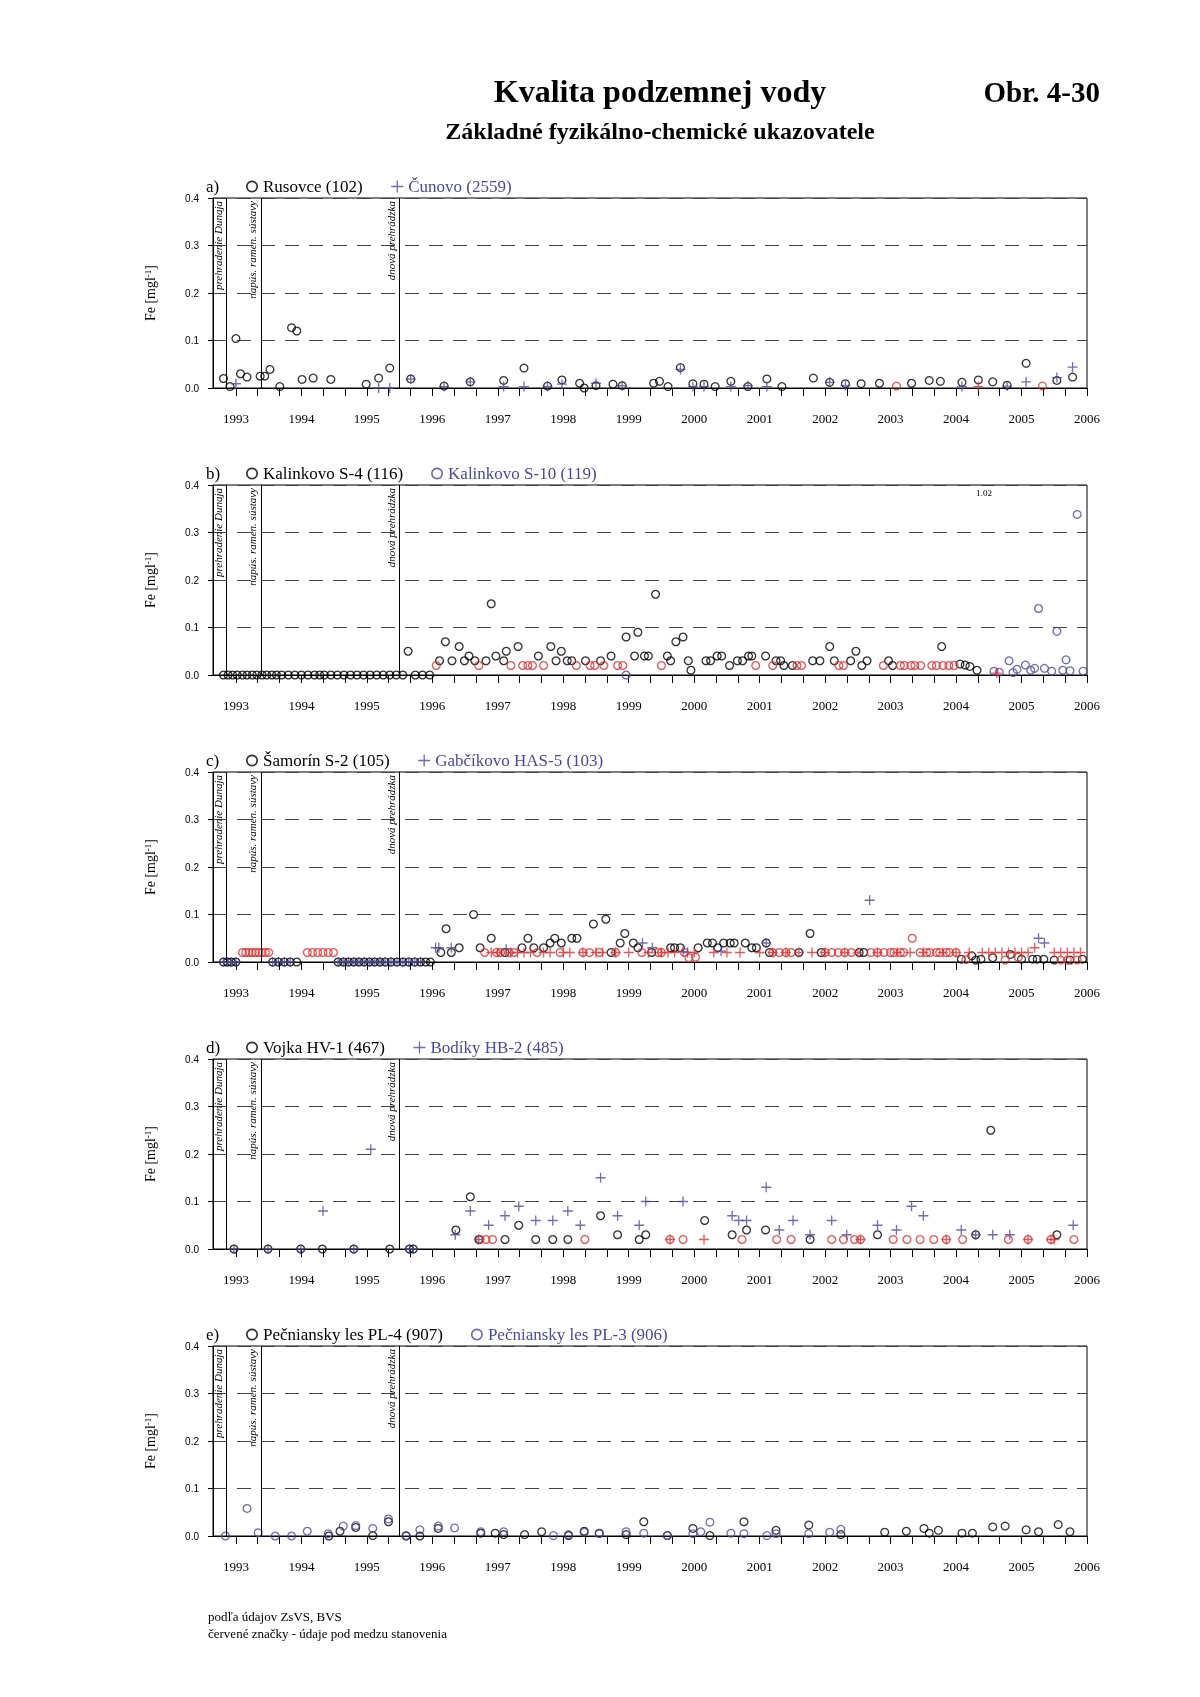 Image resolution: width=1200 pixels, height=1697 pixels. I want to click on legend-label: Kalinkovo S-4 (116), so click(333, 473).